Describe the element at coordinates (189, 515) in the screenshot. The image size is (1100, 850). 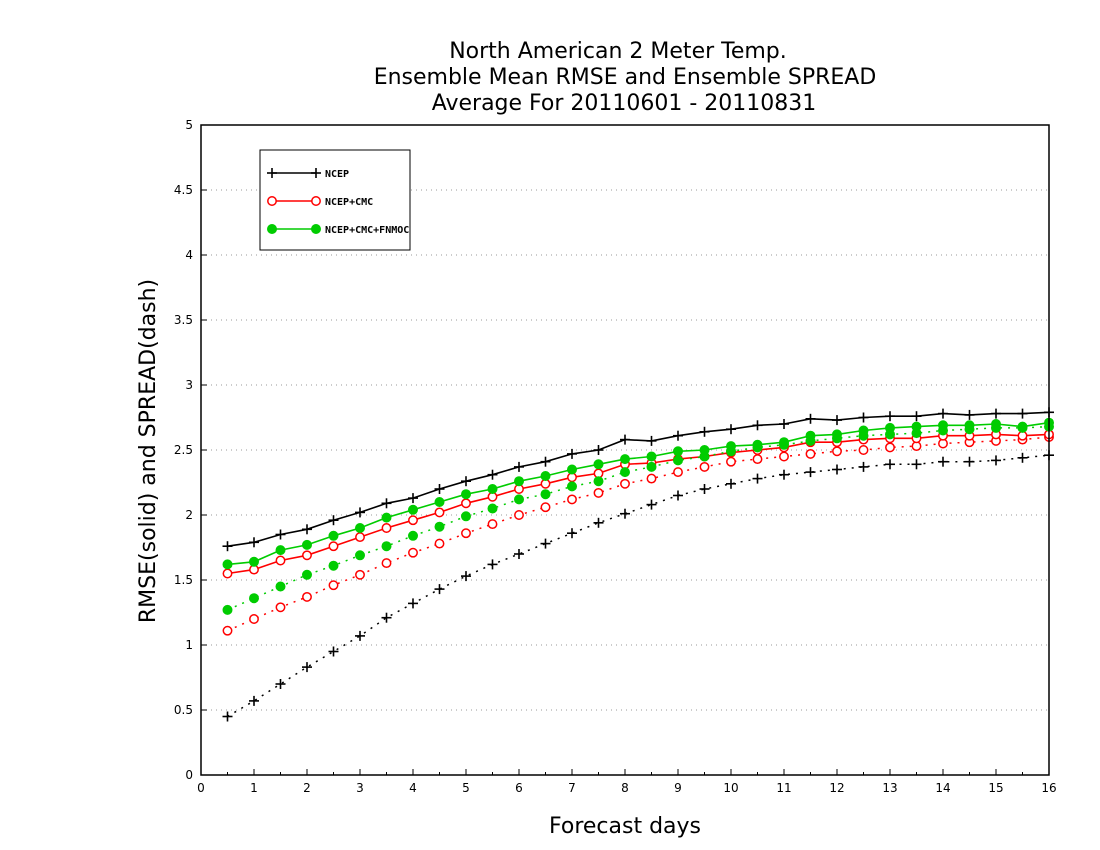
I see `y-tick-label: 2` at that location.